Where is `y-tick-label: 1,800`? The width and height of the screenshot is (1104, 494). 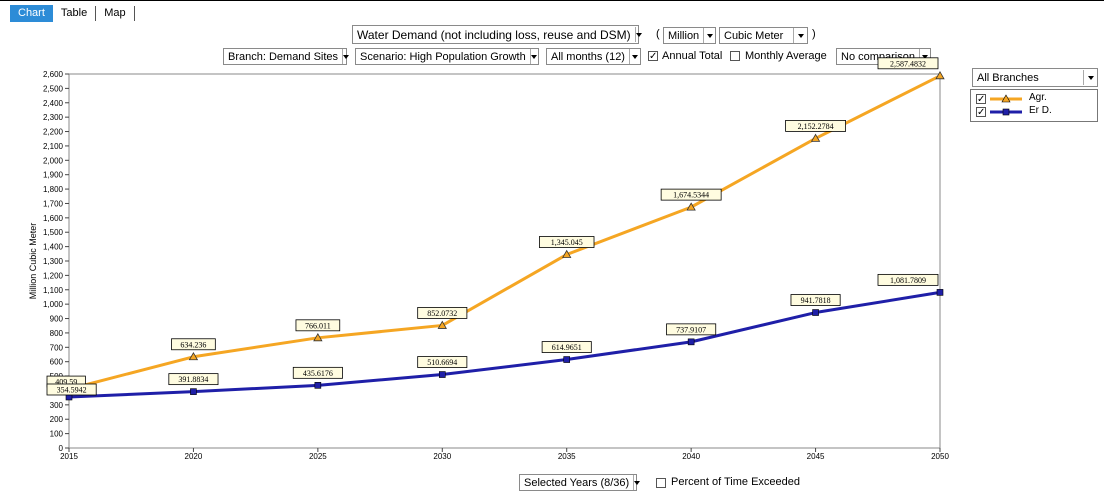
y-tick-label: 1,800 is located at coordinates (53, 189).